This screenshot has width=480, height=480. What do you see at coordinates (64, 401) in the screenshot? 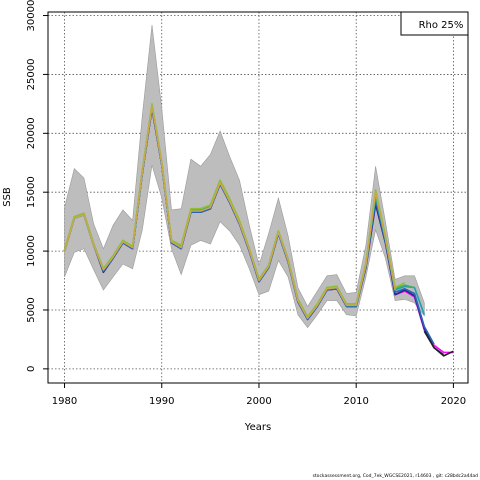
I see `x-tick-label-1980: 1980` at bounding box center [64, 401].